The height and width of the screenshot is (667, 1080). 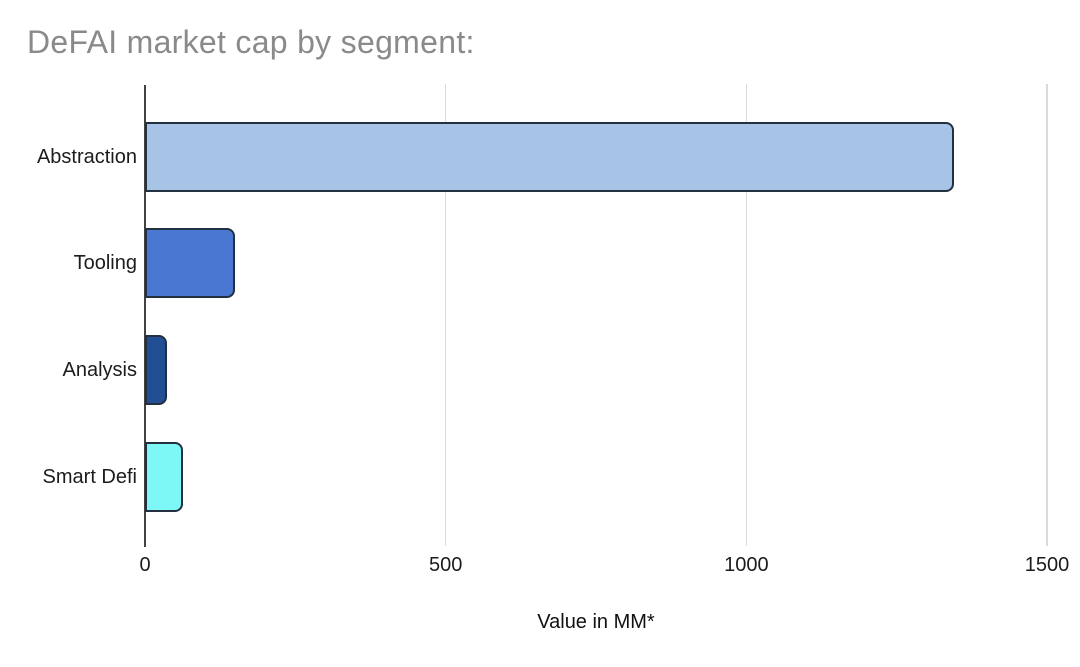 I want to click on bar-analysis, so click(x=156, y=370).